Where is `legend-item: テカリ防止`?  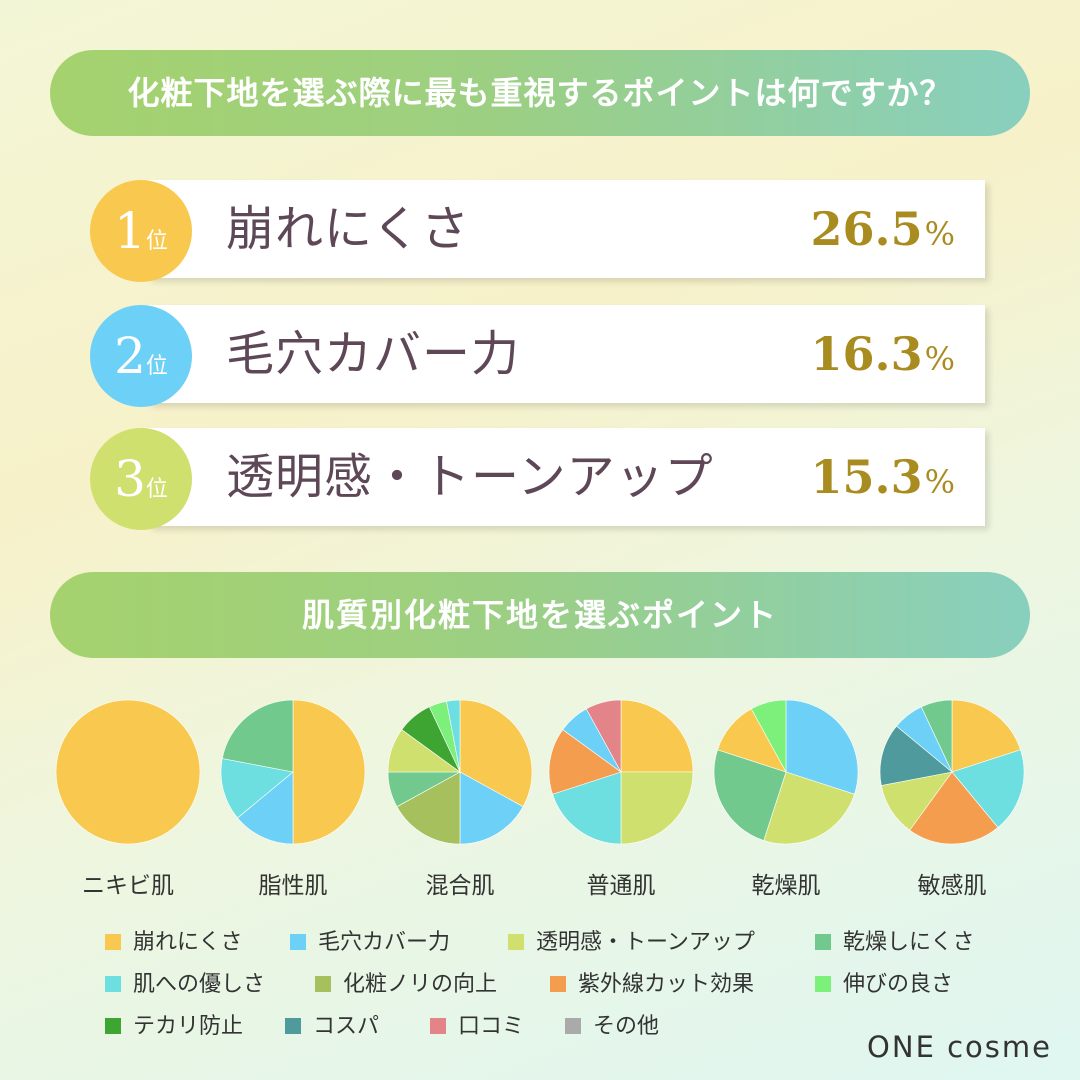
legend-item: テカリ防止 is located at coordinates (174, 1027).